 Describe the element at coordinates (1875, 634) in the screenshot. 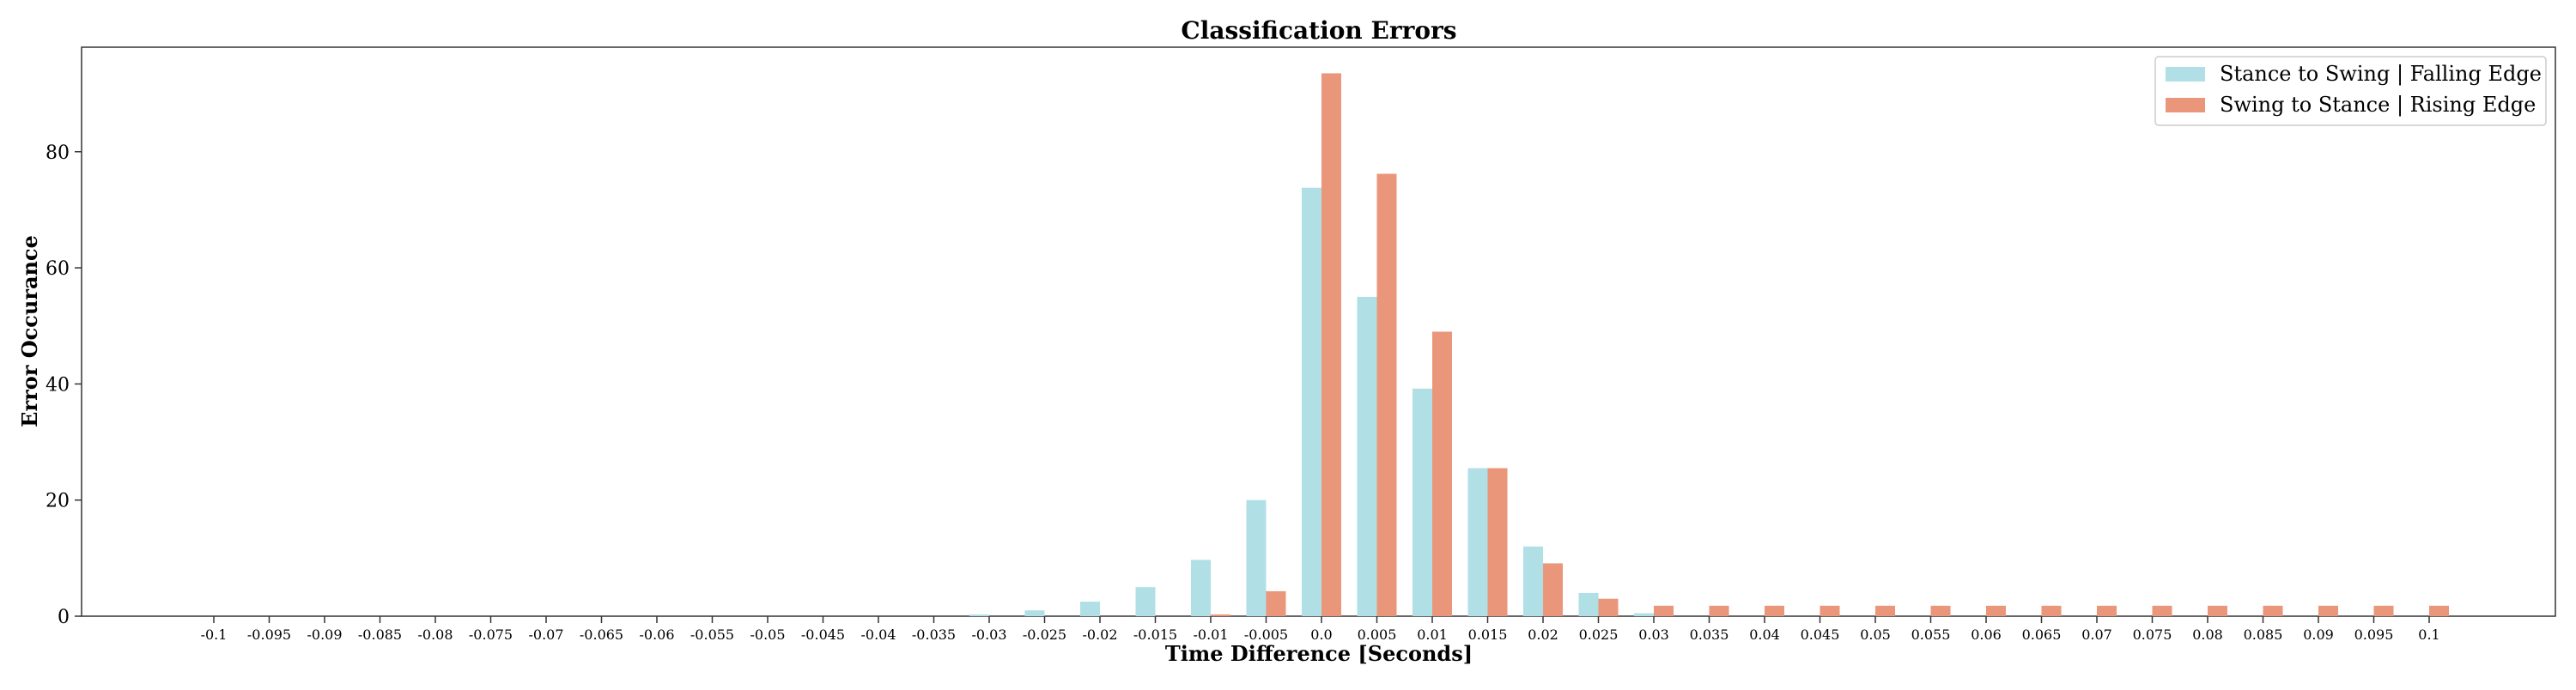

I see `x-tick-label: 0.05` at that location.